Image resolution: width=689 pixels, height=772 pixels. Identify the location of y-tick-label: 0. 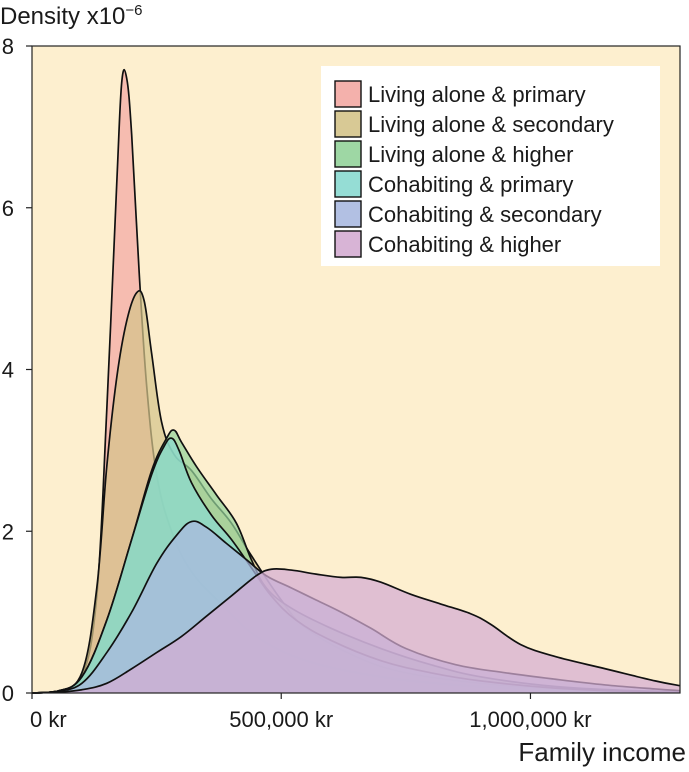
(8, 693).